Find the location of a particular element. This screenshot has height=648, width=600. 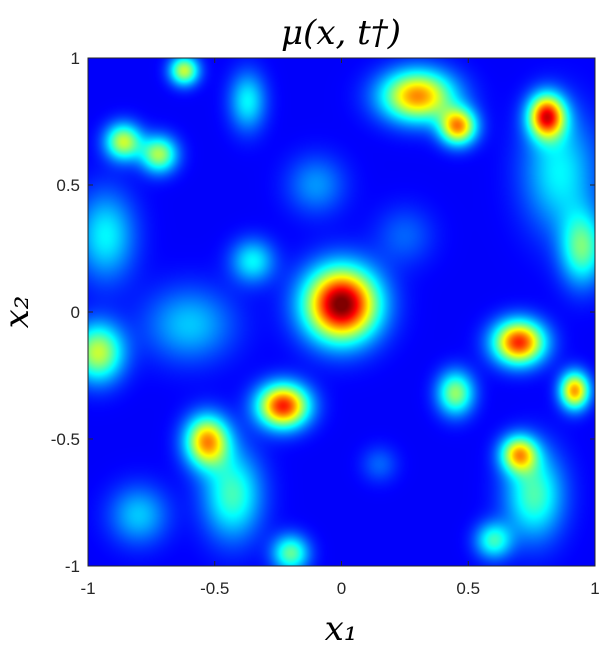

y-axis-label: x₂ is located at coordinates (18, 312).